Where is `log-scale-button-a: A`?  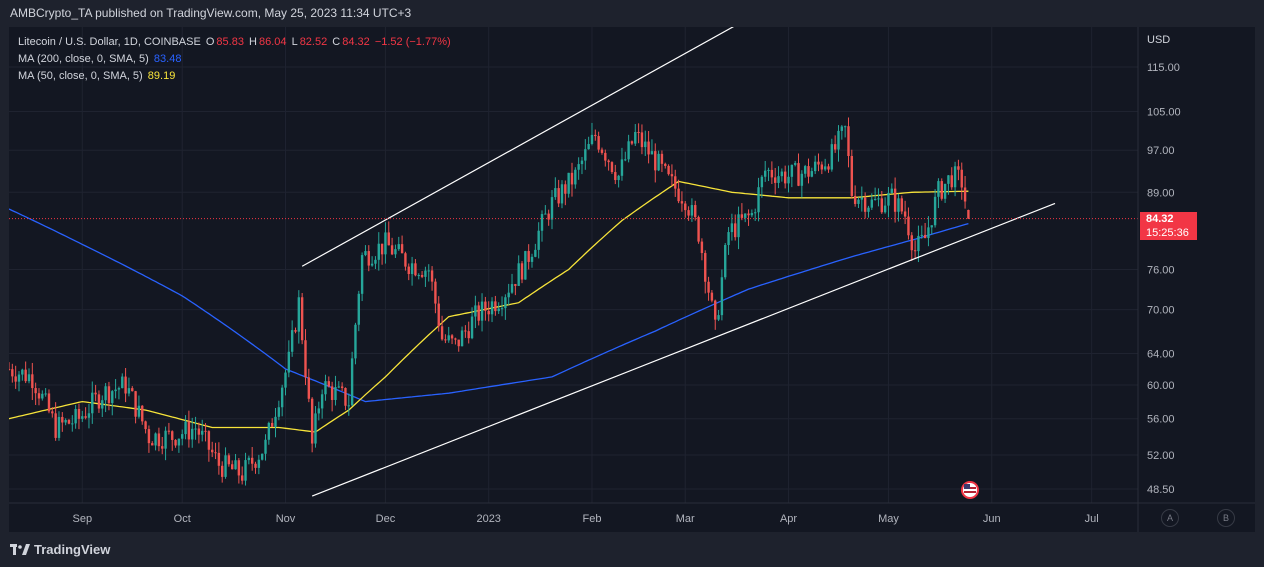 log-scale-button-a: A is located at coordinates (1170, 518).